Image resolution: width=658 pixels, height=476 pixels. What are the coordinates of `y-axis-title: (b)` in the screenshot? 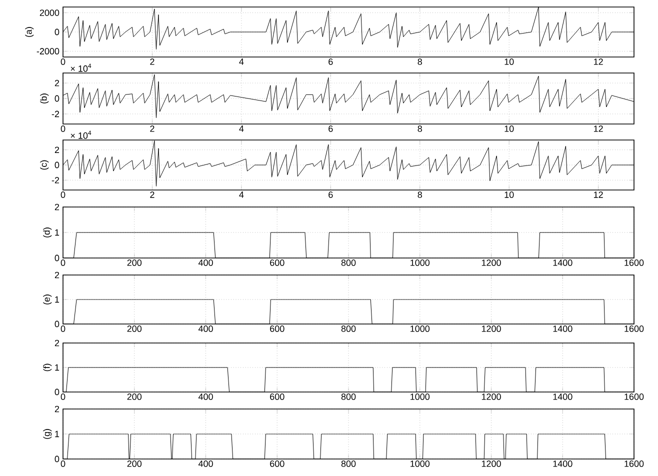 It's located at (44, 99).